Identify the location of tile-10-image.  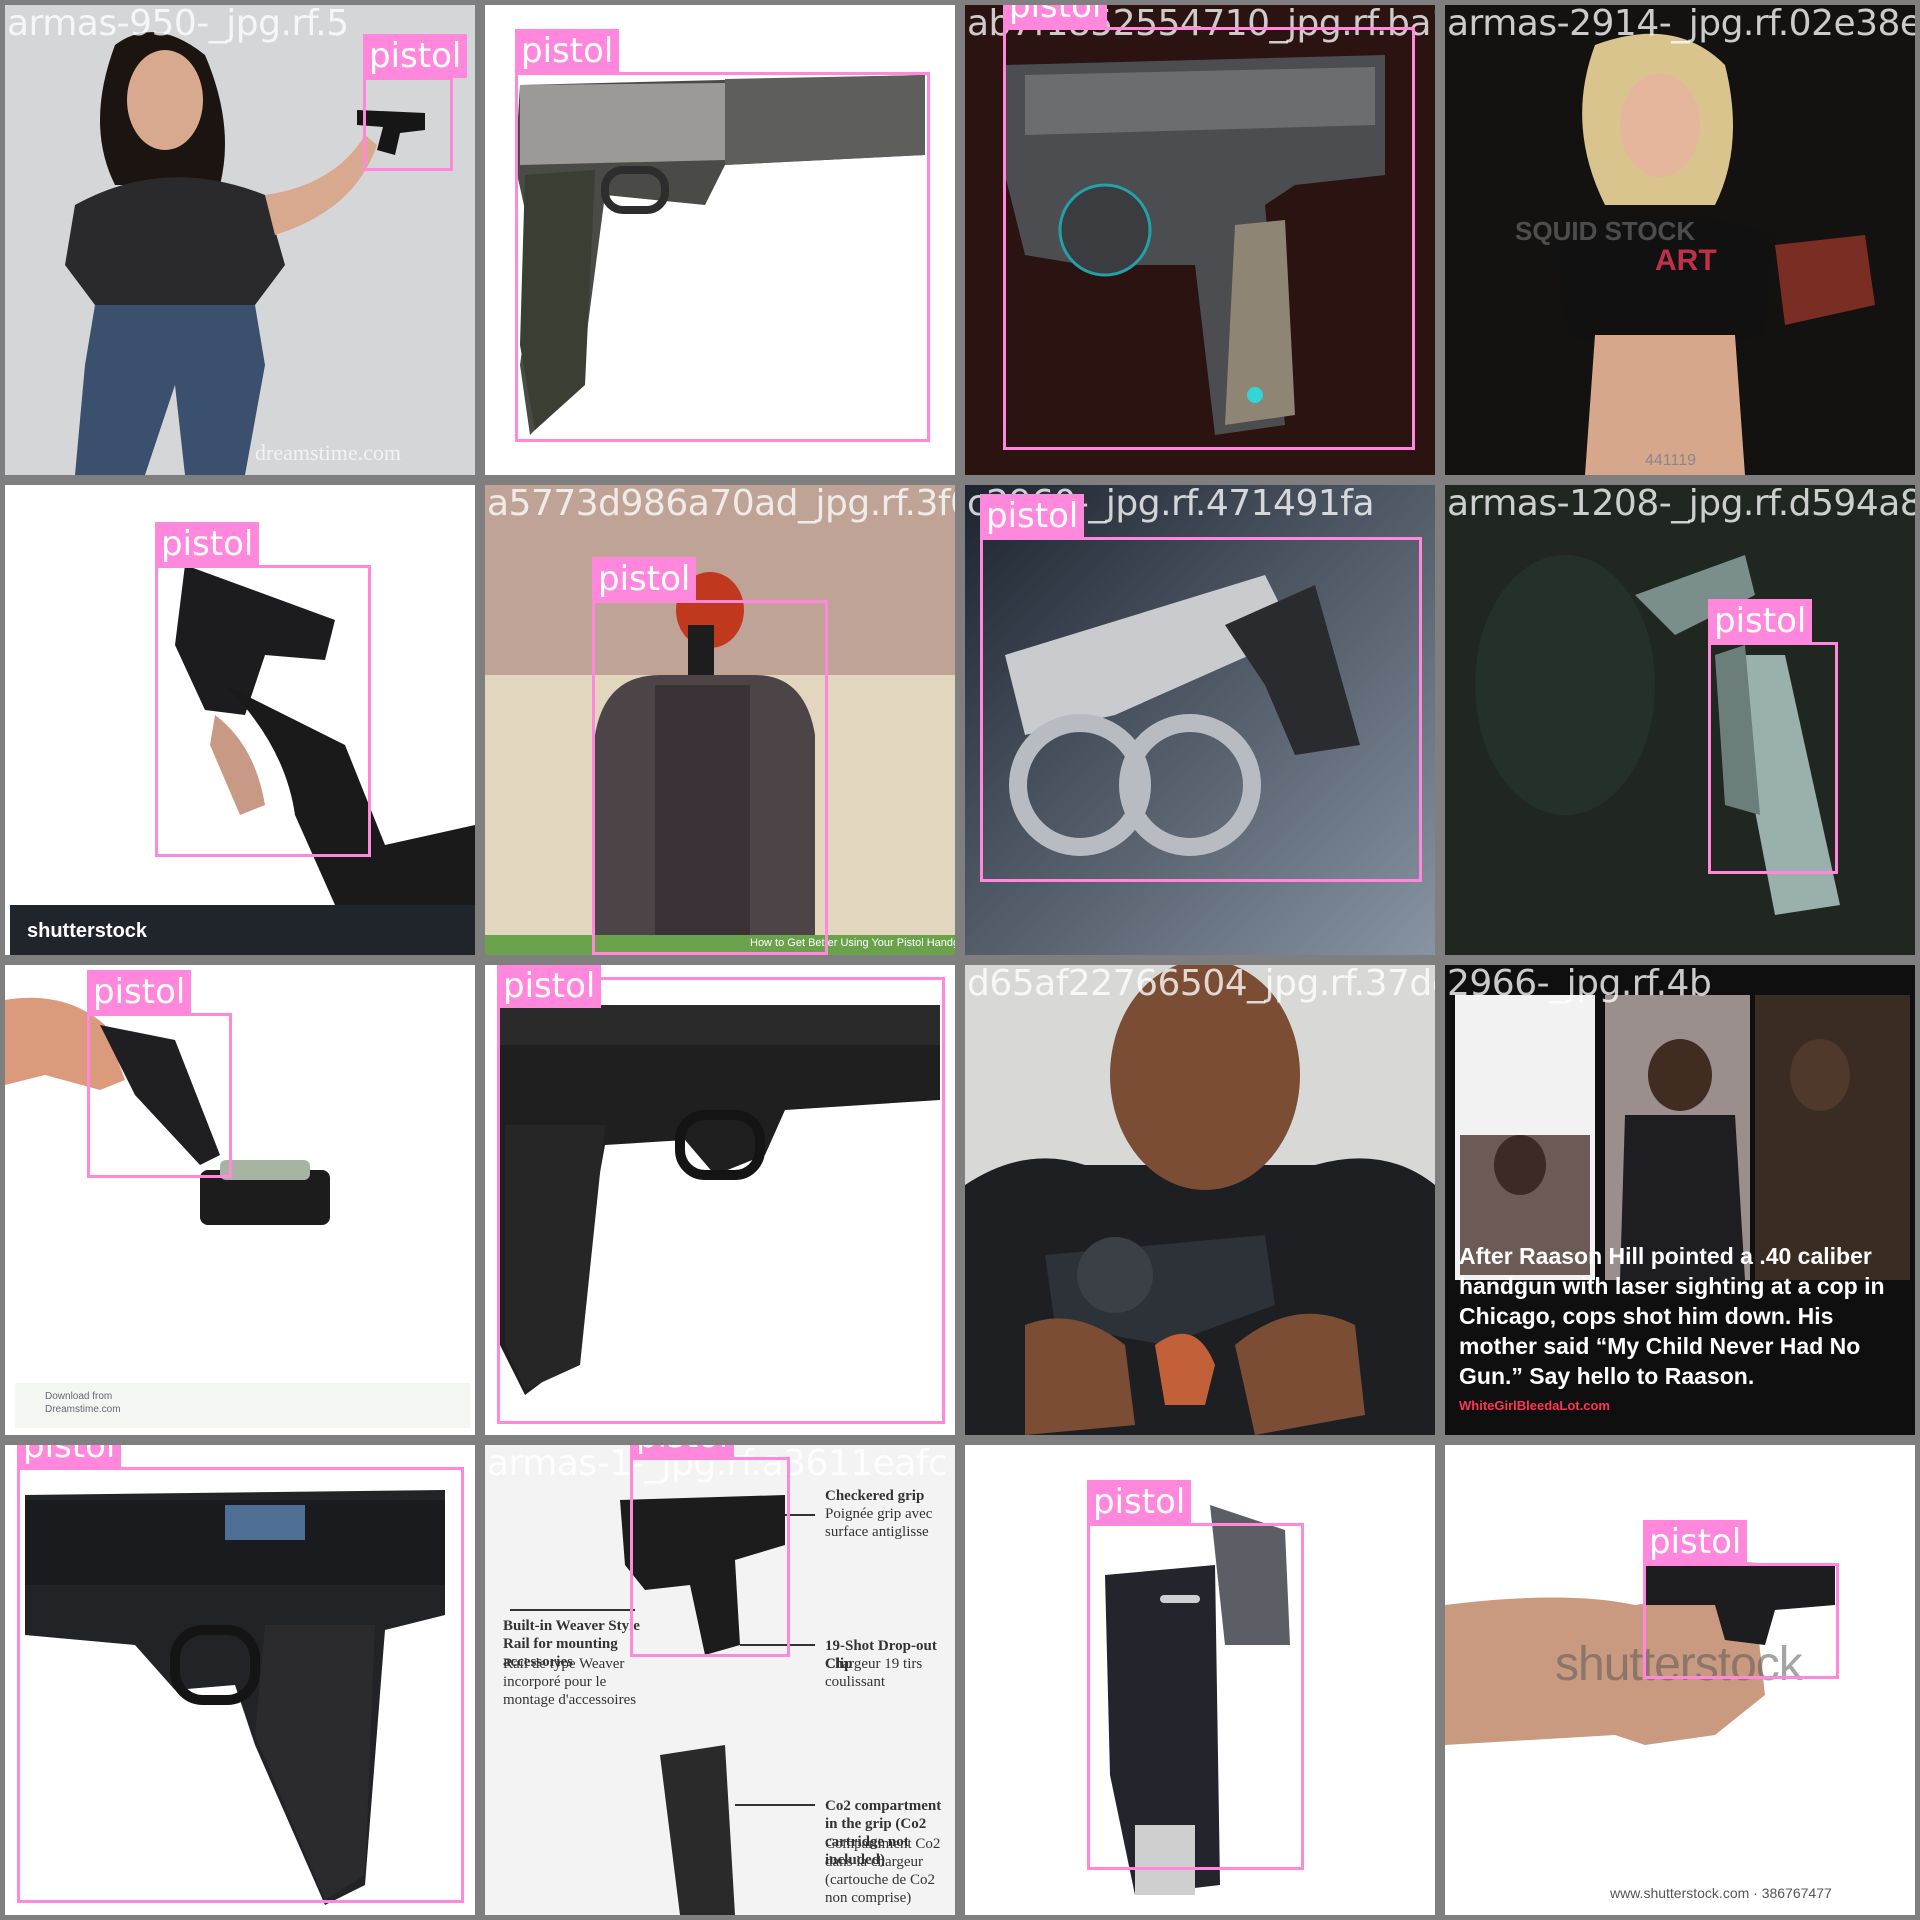
(720, 1200).